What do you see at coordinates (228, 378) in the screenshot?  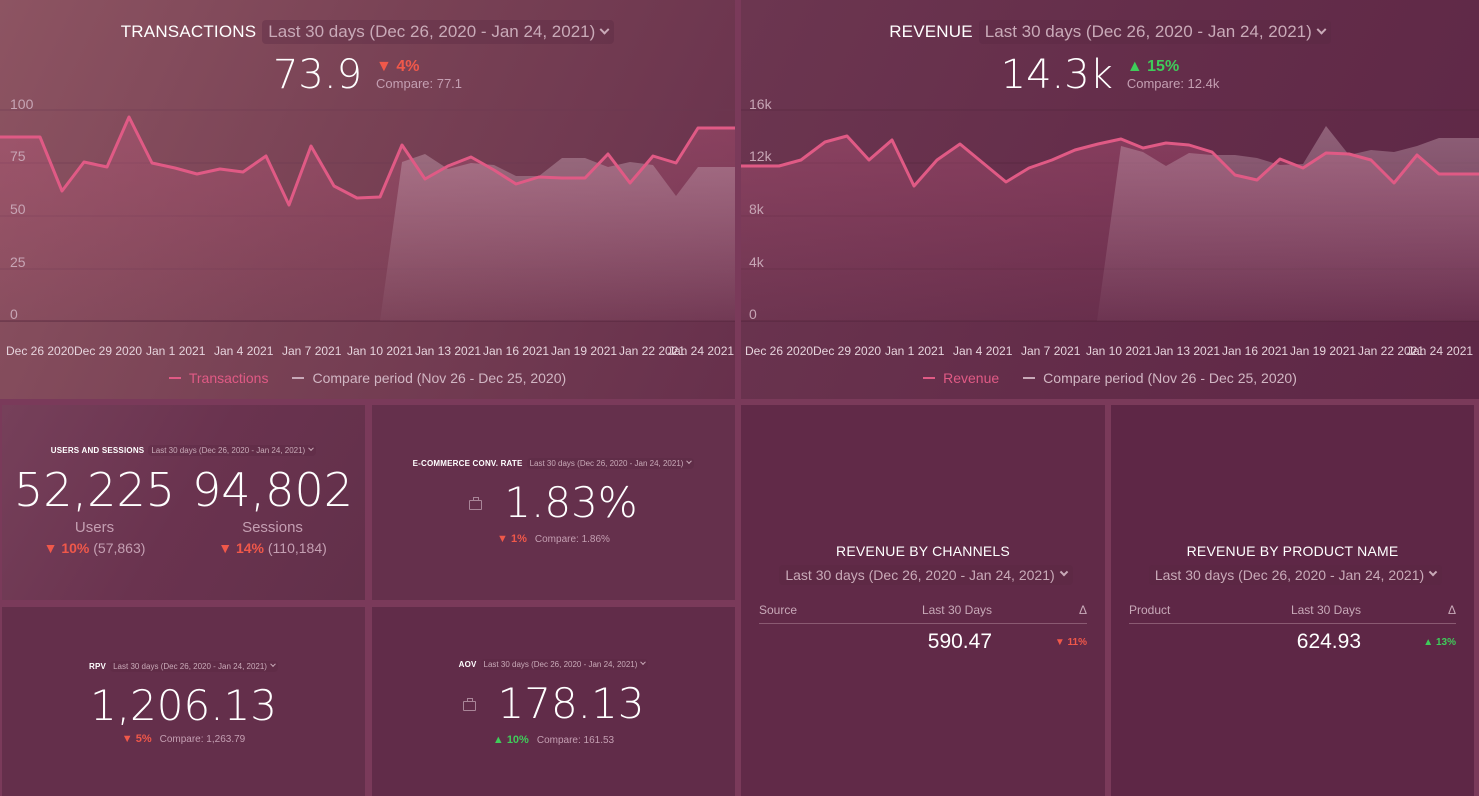 I see `legend-label: Transactions` at bounding box center [228, 378].